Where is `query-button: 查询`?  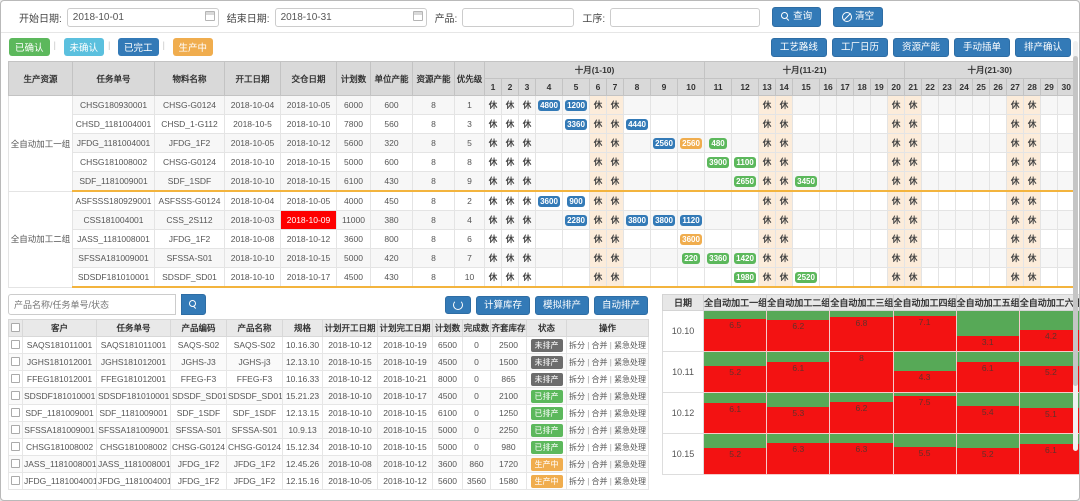 query-button: 查询 is located at coordinates (797, 17).